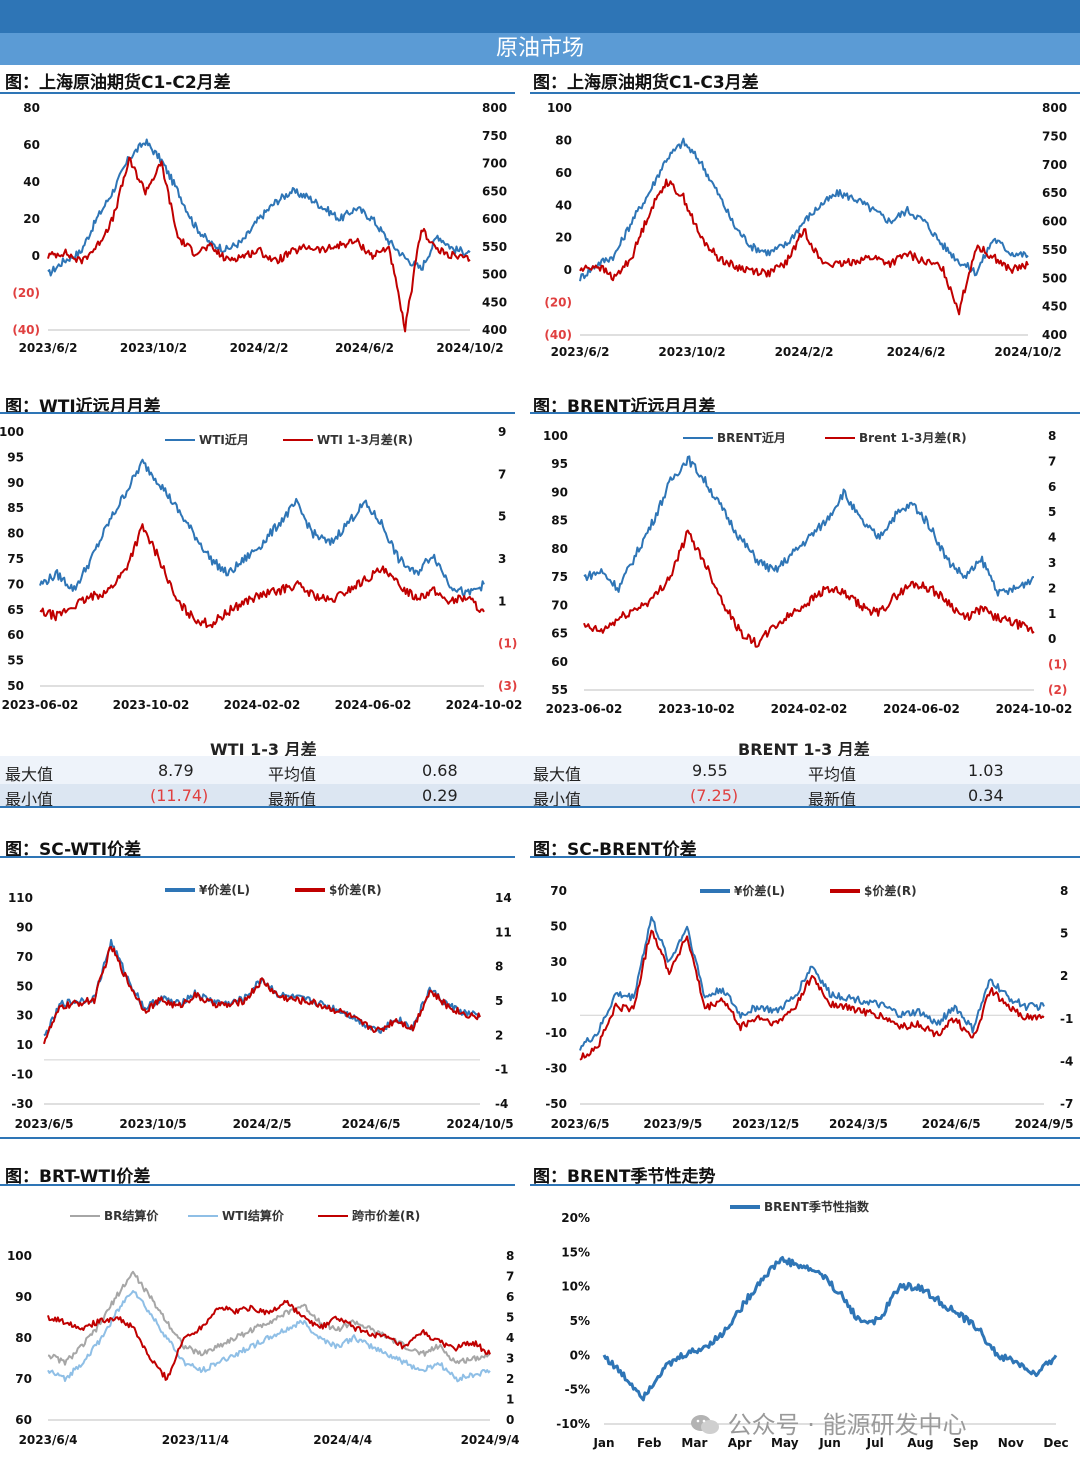 The image size is (1080, 1467). Describe the element at coordinates (510, 1420) in the screenshot. I see `y-tick-right: 0` at that location.